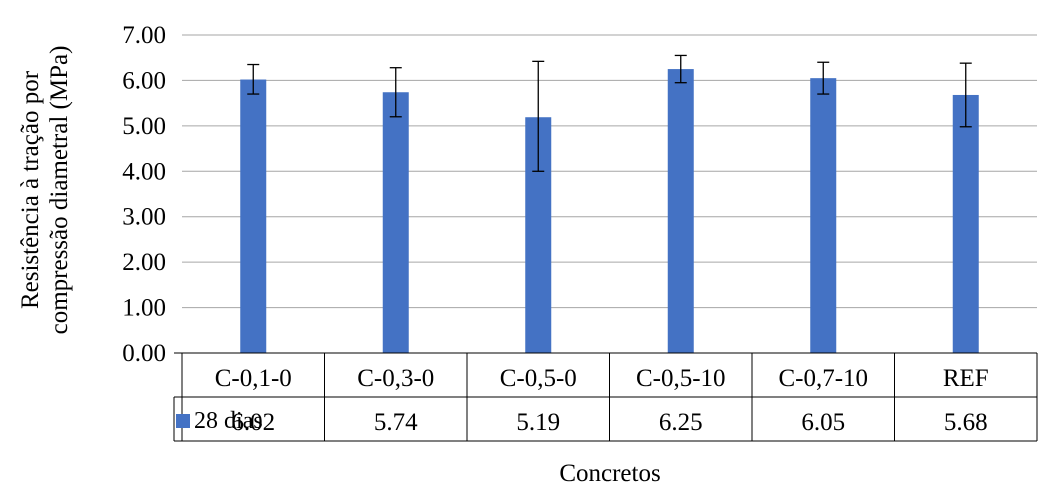 The image size is (1039, 489). I want to click on data-label: 5.68, so click(966, 422).